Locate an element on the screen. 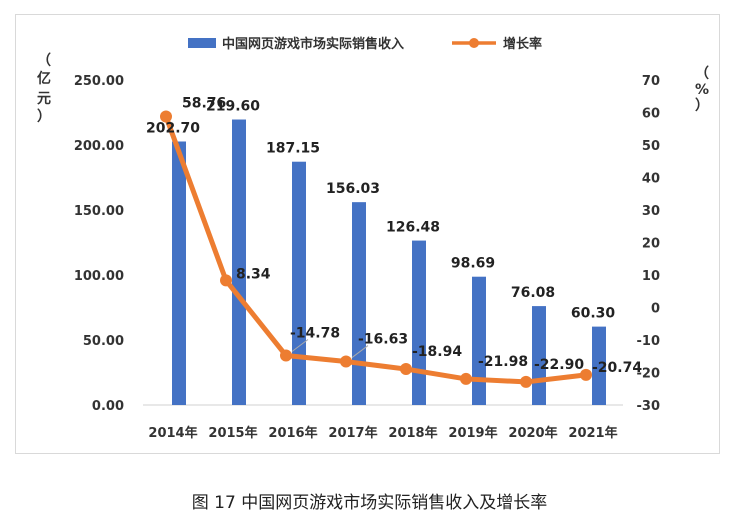  bar-value-label: 76.08 is located at coordinates (533, 293).